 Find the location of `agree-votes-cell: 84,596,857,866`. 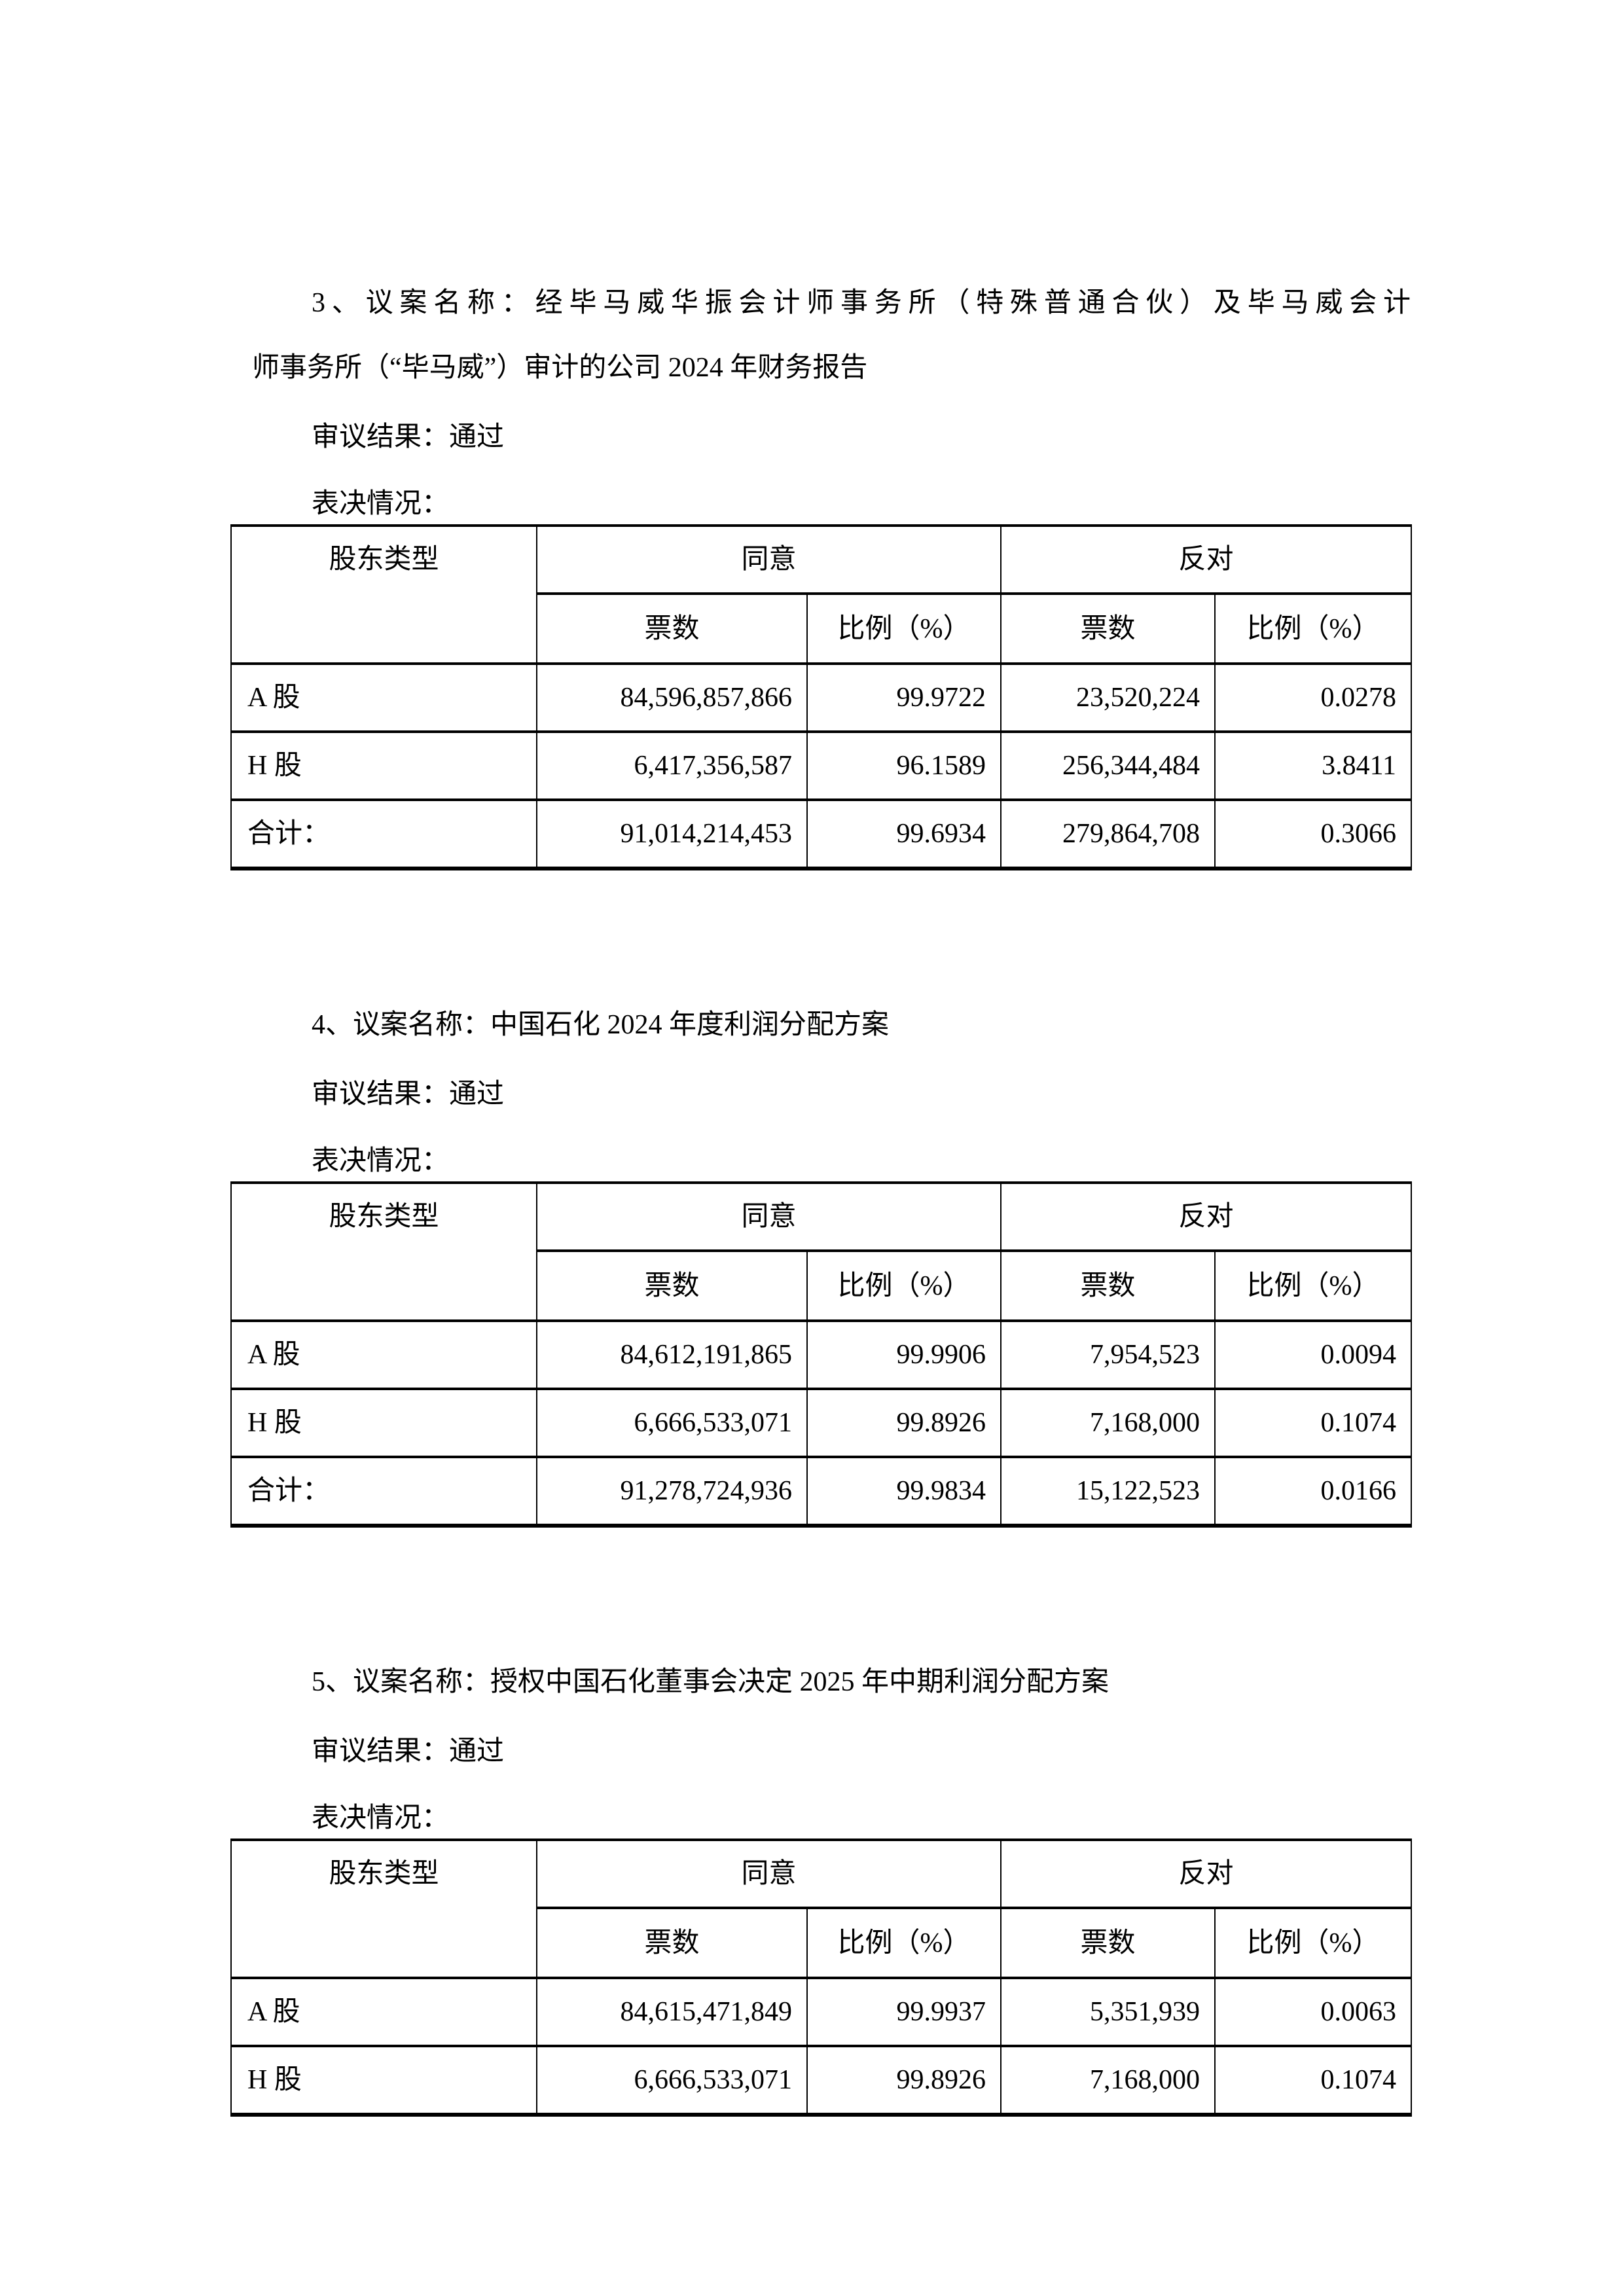

agree-votes-cell: 84,596,857,866 is located at coordinates (672, 697).